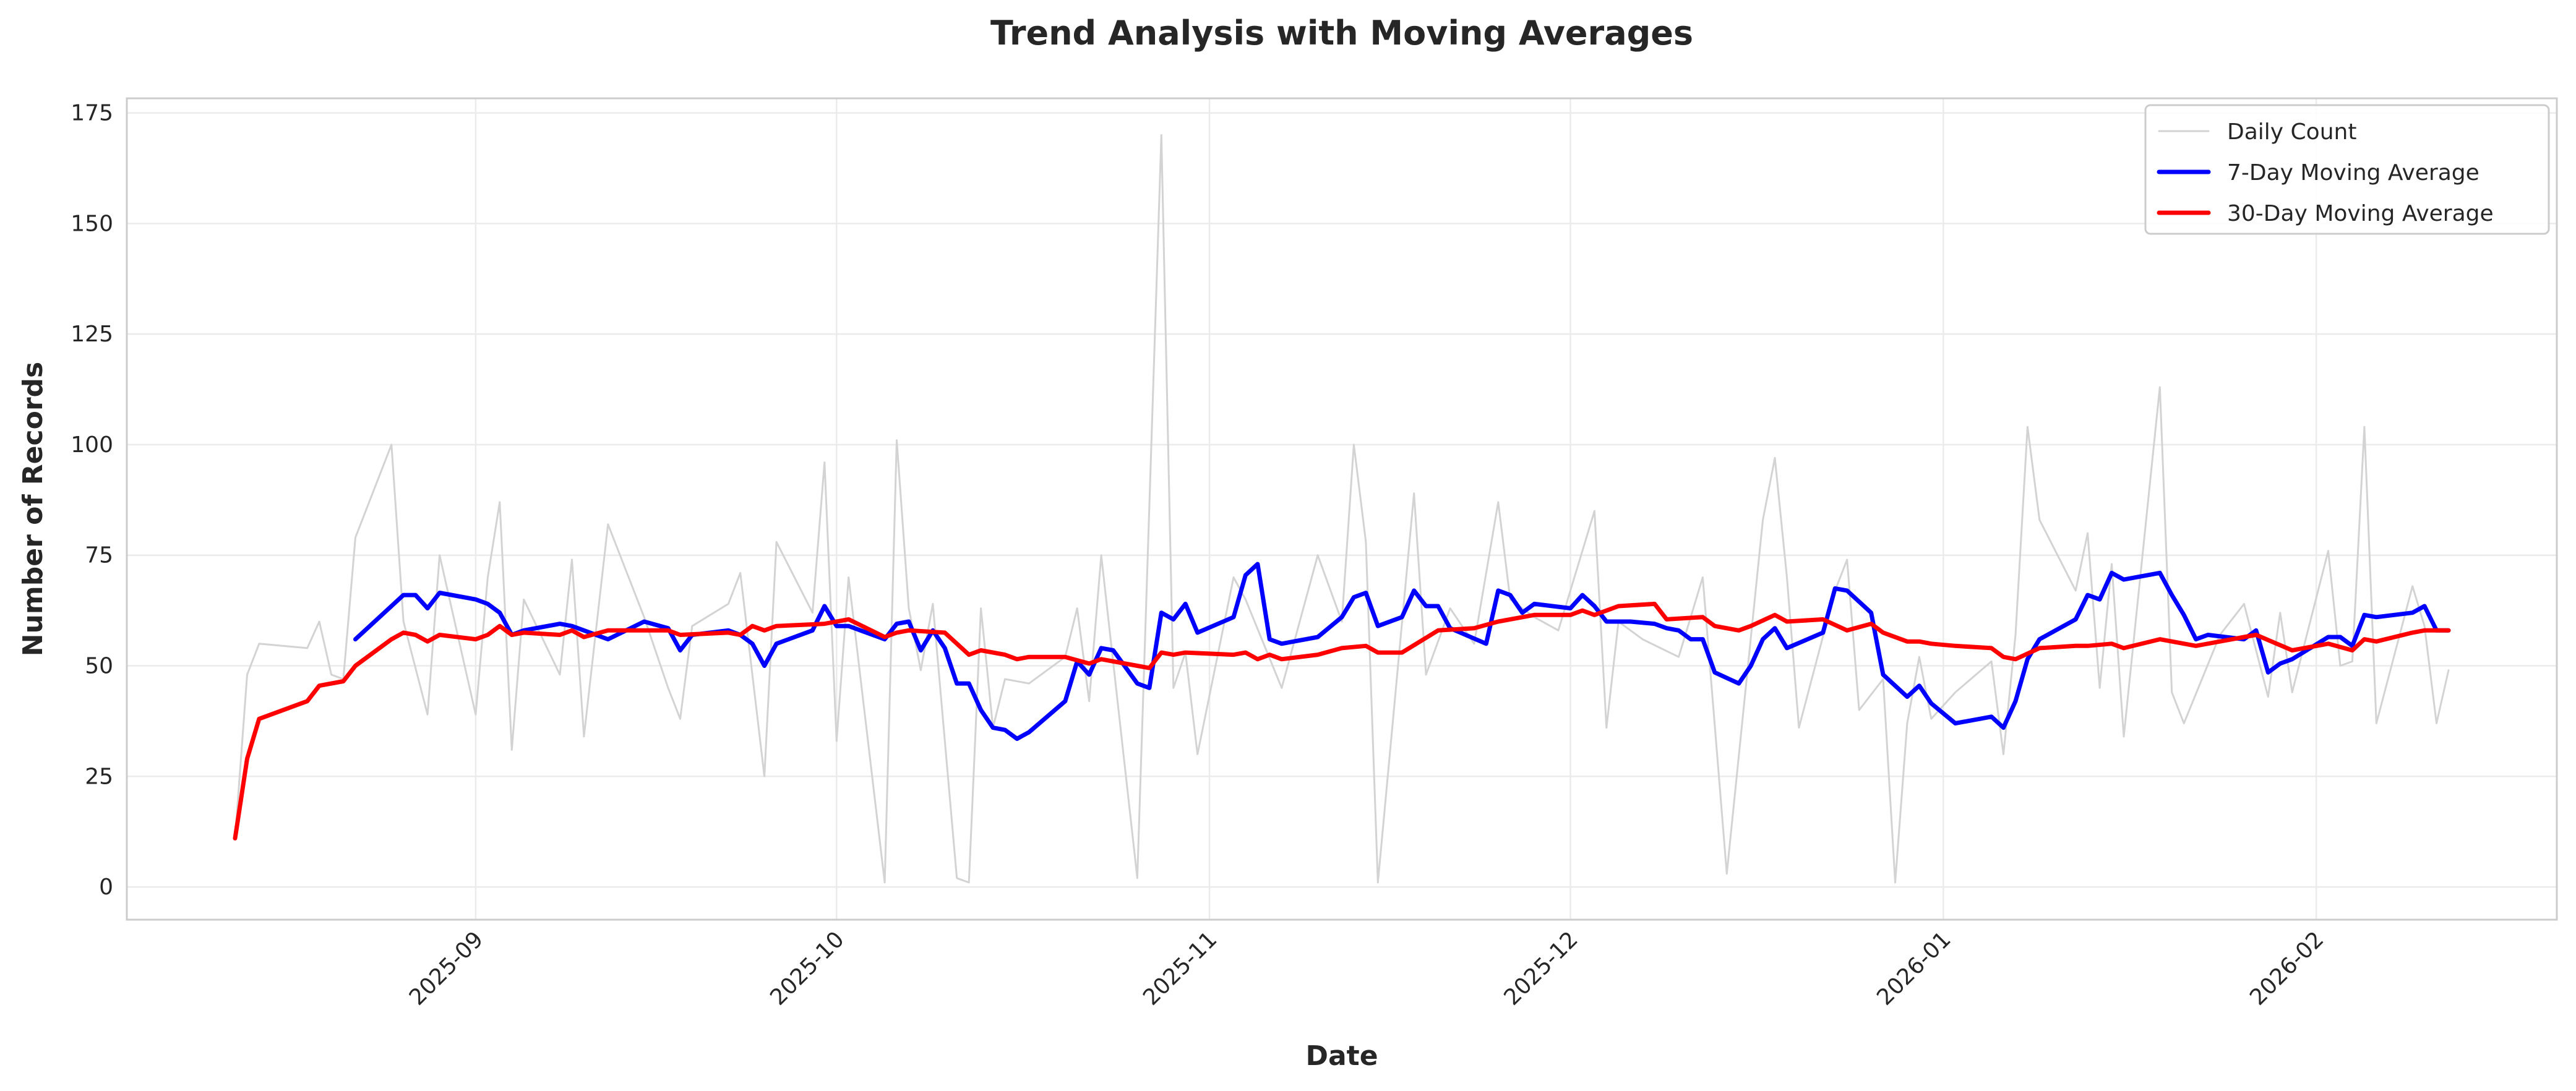 The width and height of the screenshot is (2576, 1091). What do you see at coordinates (92, 114) in the screenshot?
I see `y-tick-label: 175` at bounding box center [92, 114].